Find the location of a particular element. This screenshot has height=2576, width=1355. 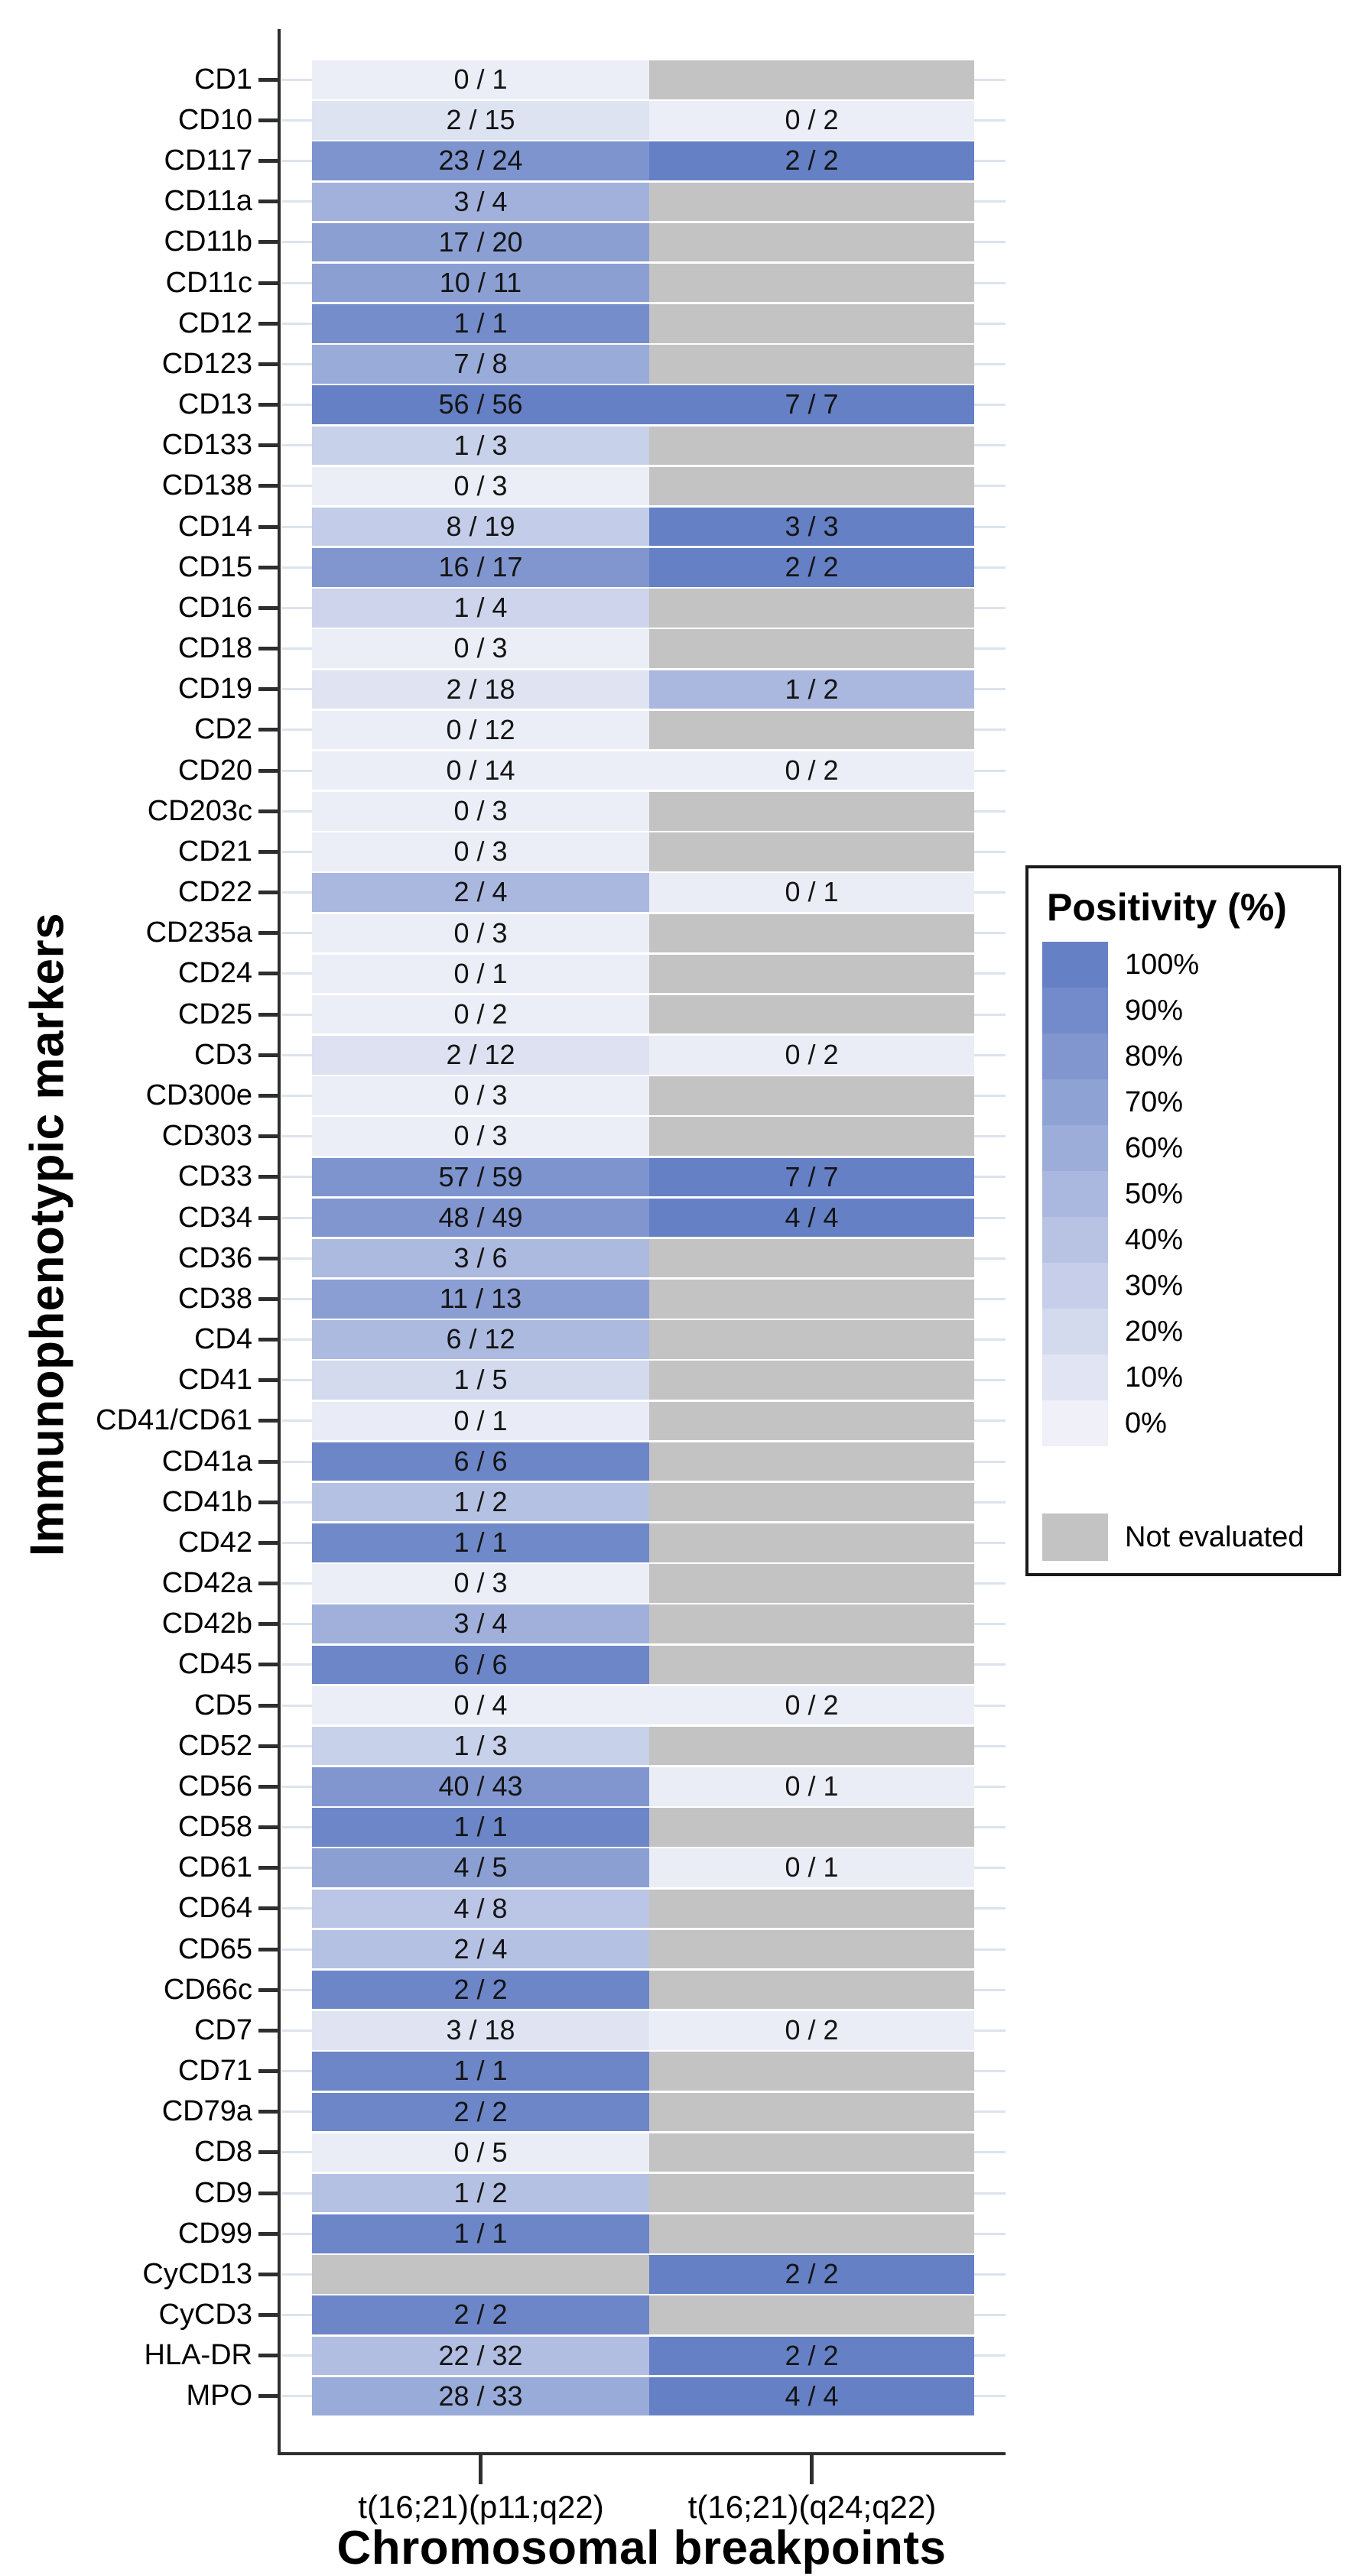

heat-cell: 22 / 32 is located at coordinates (480, 2356).